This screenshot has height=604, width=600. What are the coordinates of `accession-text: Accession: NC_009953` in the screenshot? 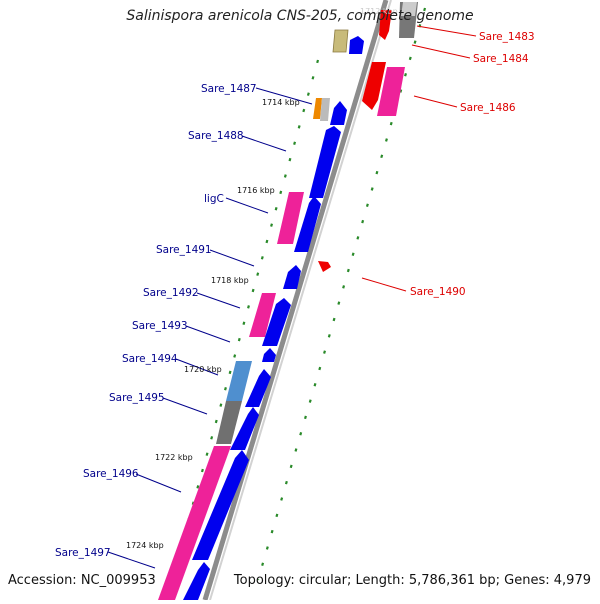 It's located at (82, 580).